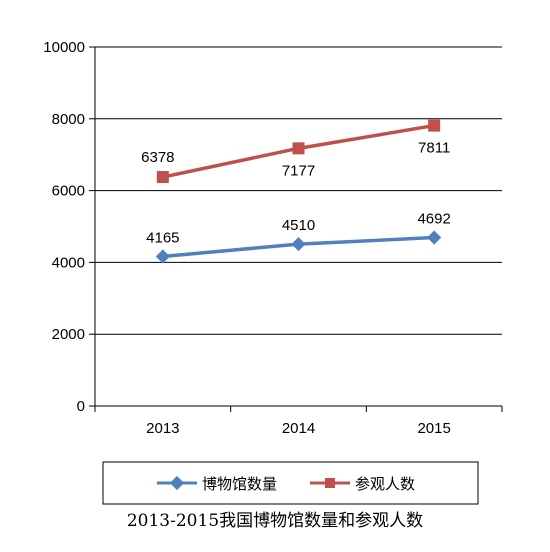 The width and height of the screenshot is (550, 552). Describe the element at coordinates (298, 170) in the screenshot. I see `series-1-label-1: 7177` at that location.